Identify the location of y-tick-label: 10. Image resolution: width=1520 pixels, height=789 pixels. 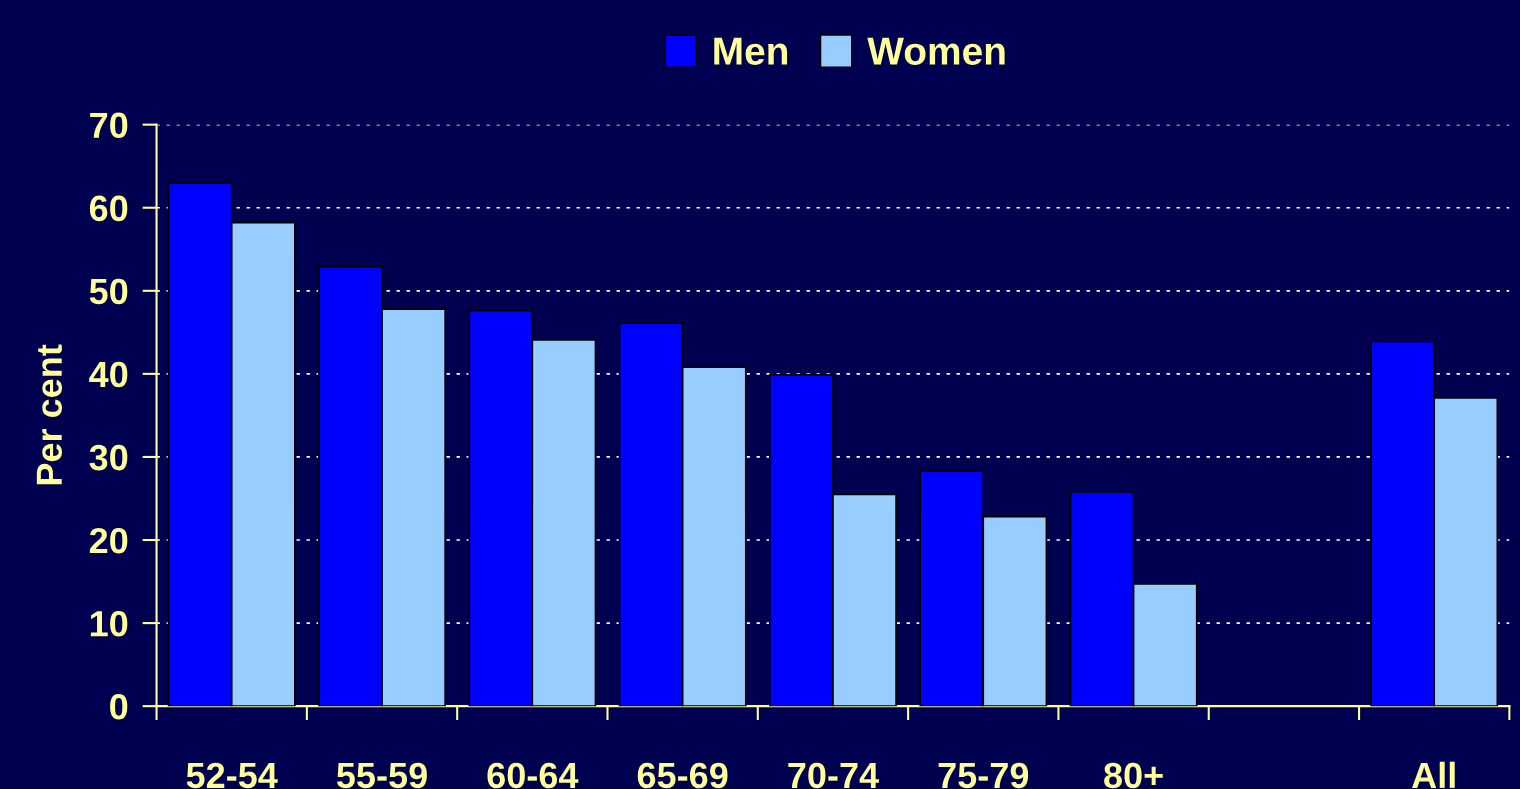
(109, 623).